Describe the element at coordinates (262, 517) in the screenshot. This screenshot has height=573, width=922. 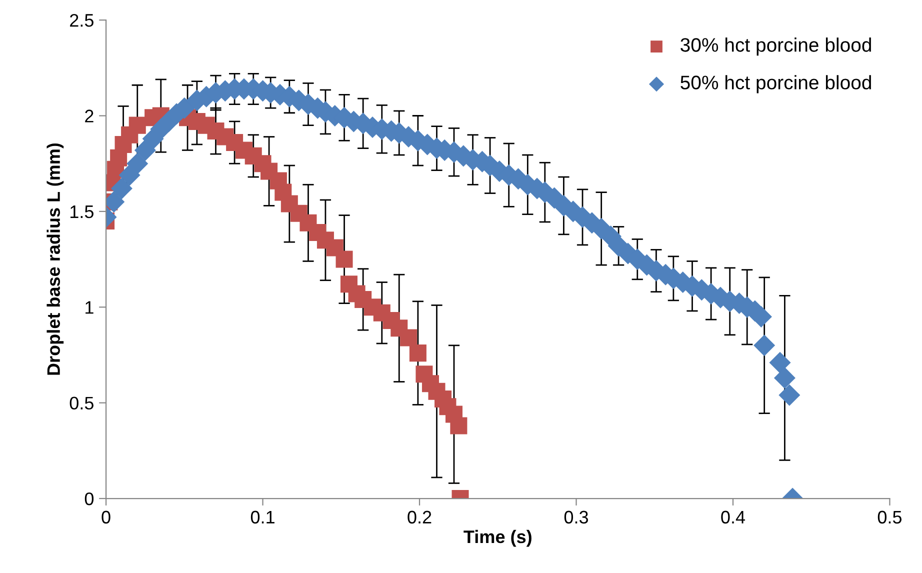
I see `x-tick-label: 0.1` at that location.